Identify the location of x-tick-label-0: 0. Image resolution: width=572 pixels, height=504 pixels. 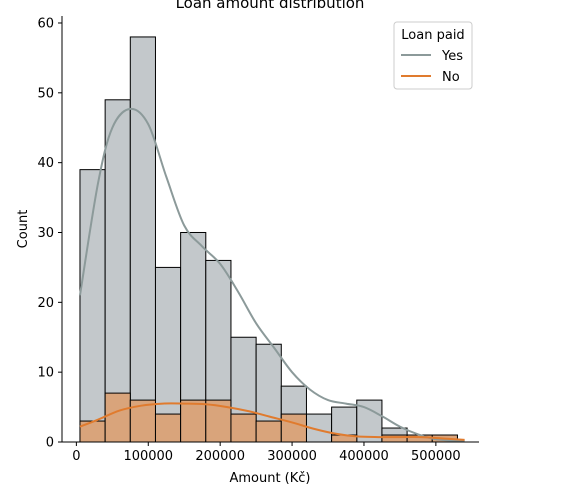
(76, 456).